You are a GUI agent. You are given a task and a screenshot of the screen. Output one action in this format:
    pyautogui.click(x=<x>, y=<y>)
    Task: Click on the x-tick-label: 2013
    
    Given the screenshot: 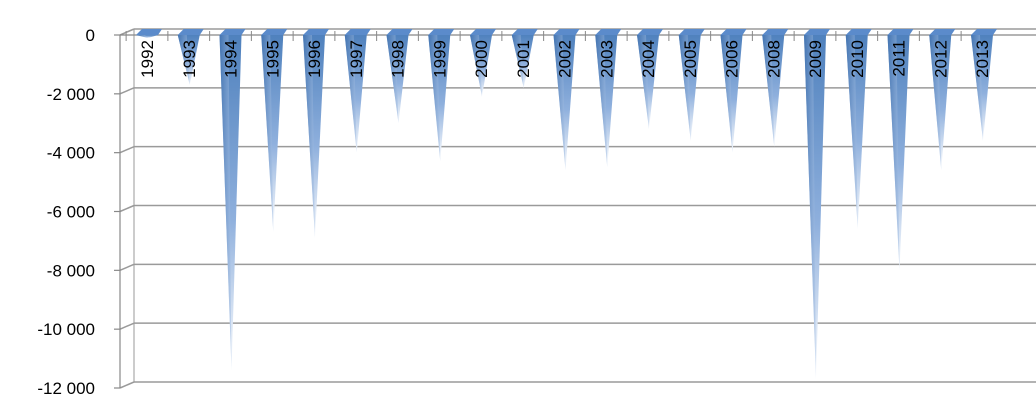 What is the action you would take?
    pyautogui.click(x=982, y=59)
    